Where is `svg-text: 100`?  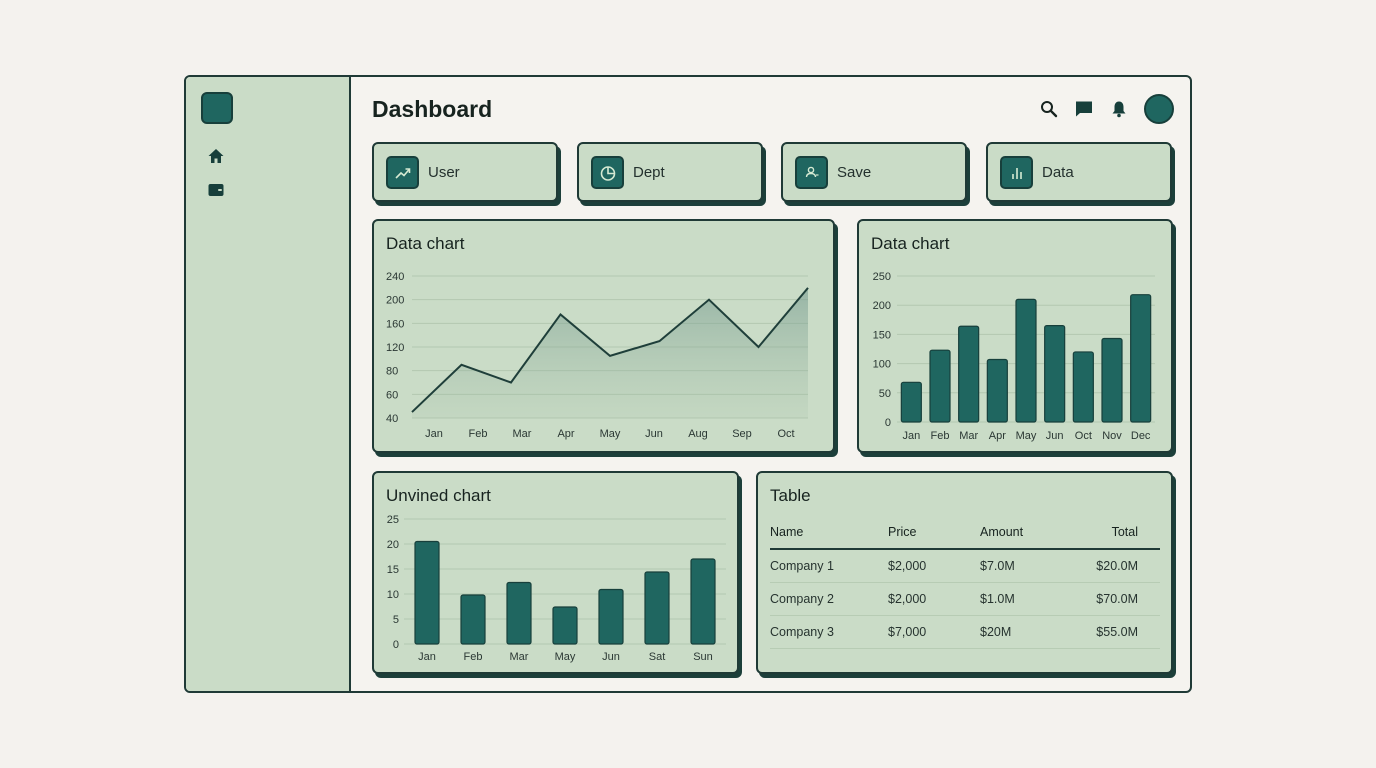
svg-text: 100 is located at coordinates (882, 365).